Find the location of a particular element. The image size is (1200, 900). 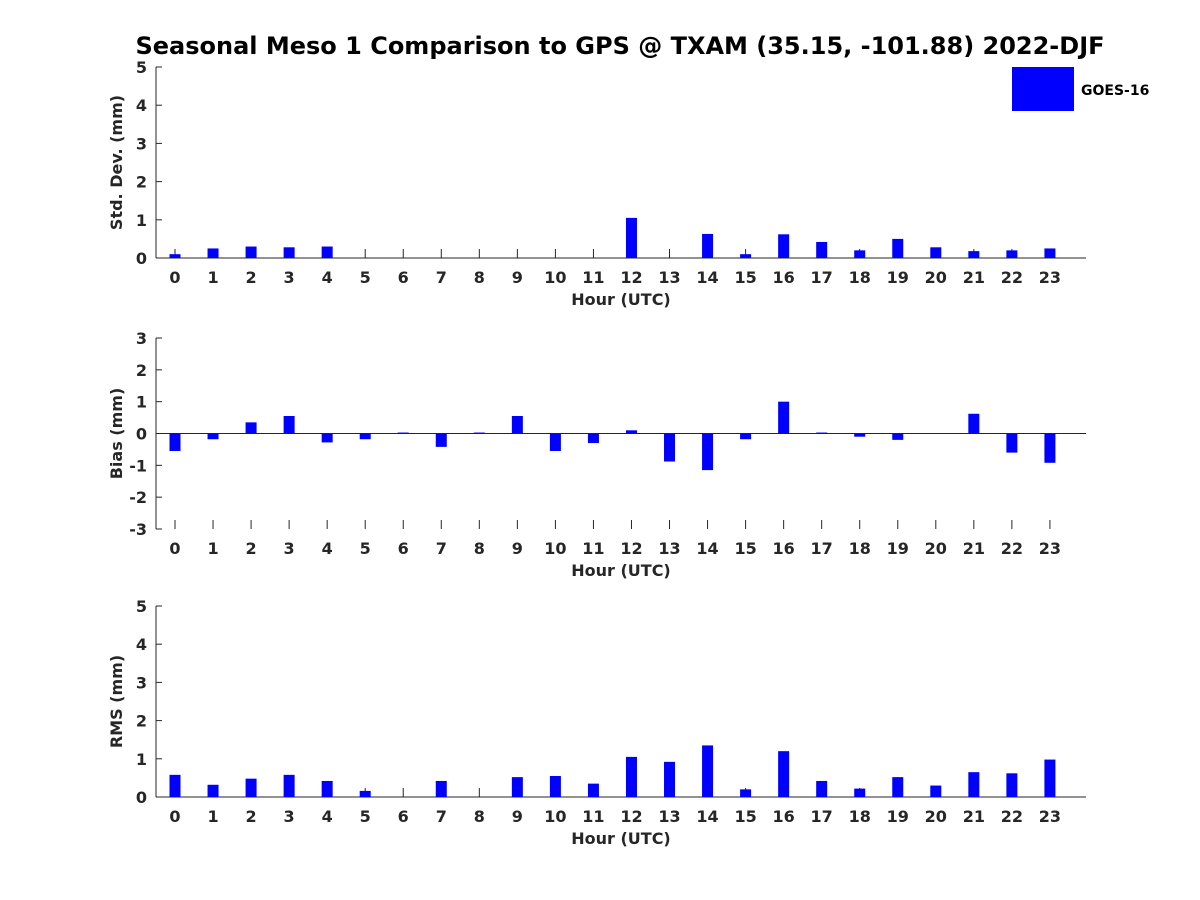

y-tick-label: -1 is located at coordinates (138, 465).